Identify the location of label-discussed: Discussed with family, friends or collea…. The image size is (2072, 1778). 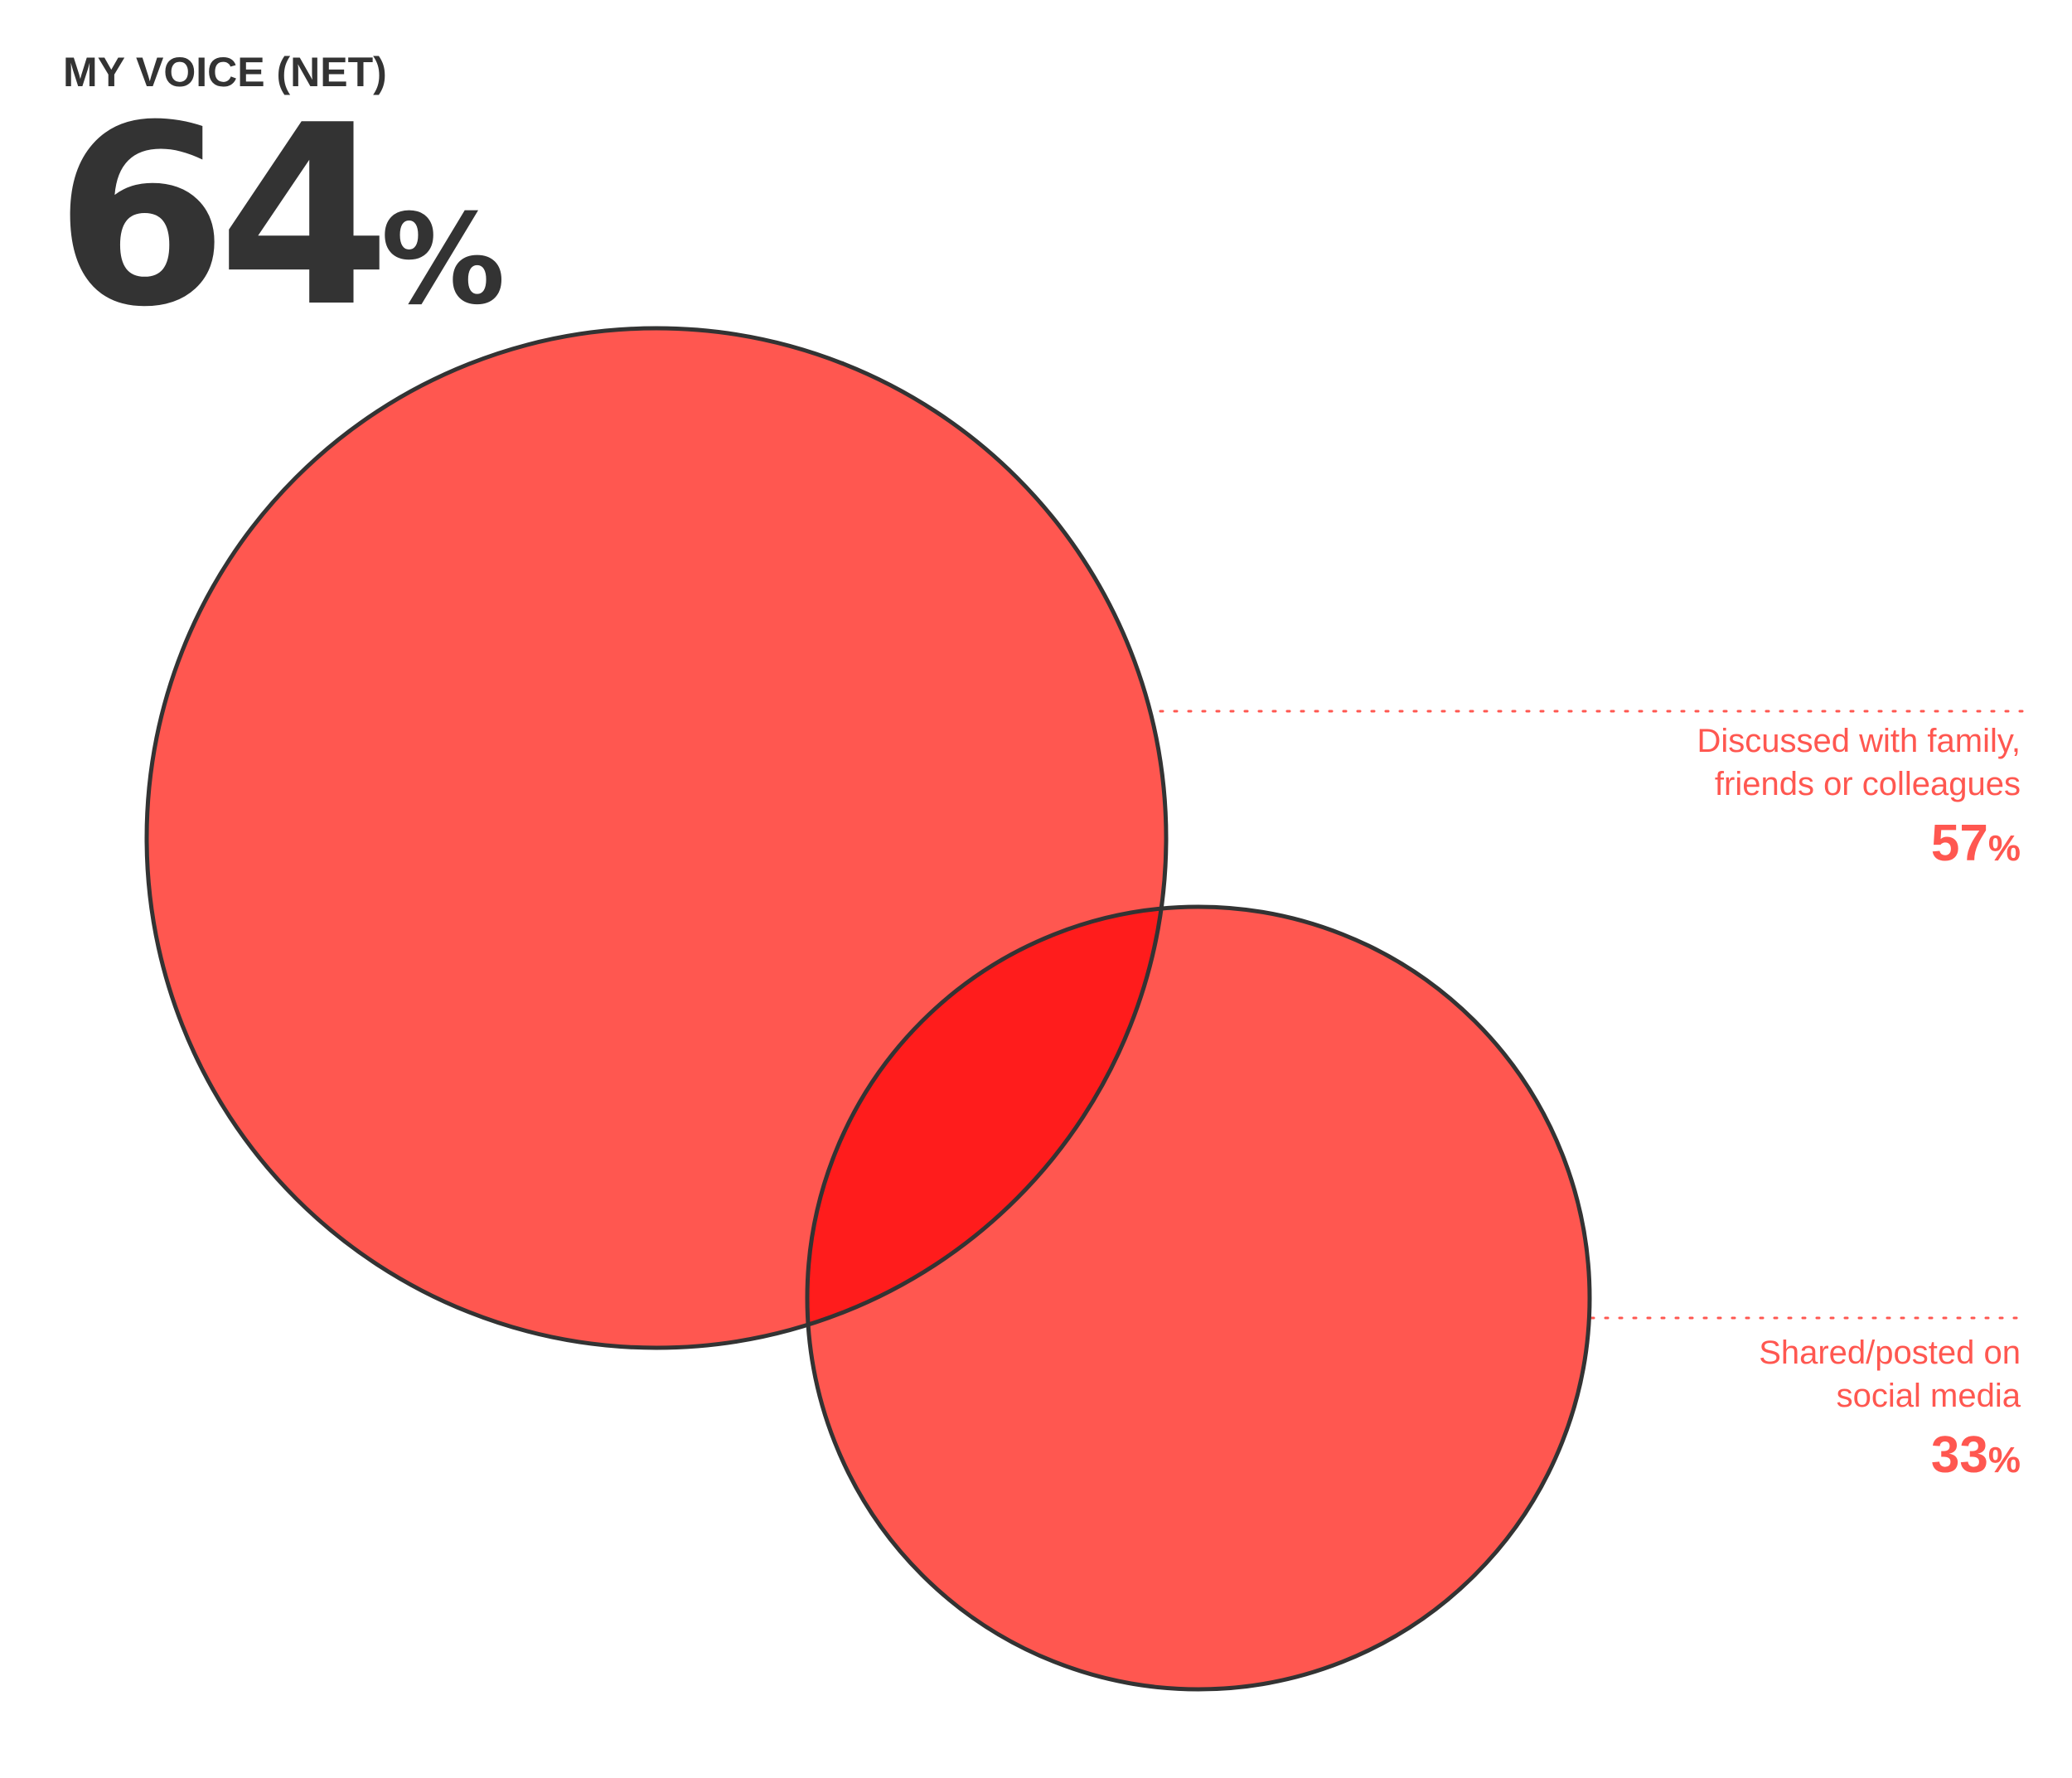
(1859, 800).